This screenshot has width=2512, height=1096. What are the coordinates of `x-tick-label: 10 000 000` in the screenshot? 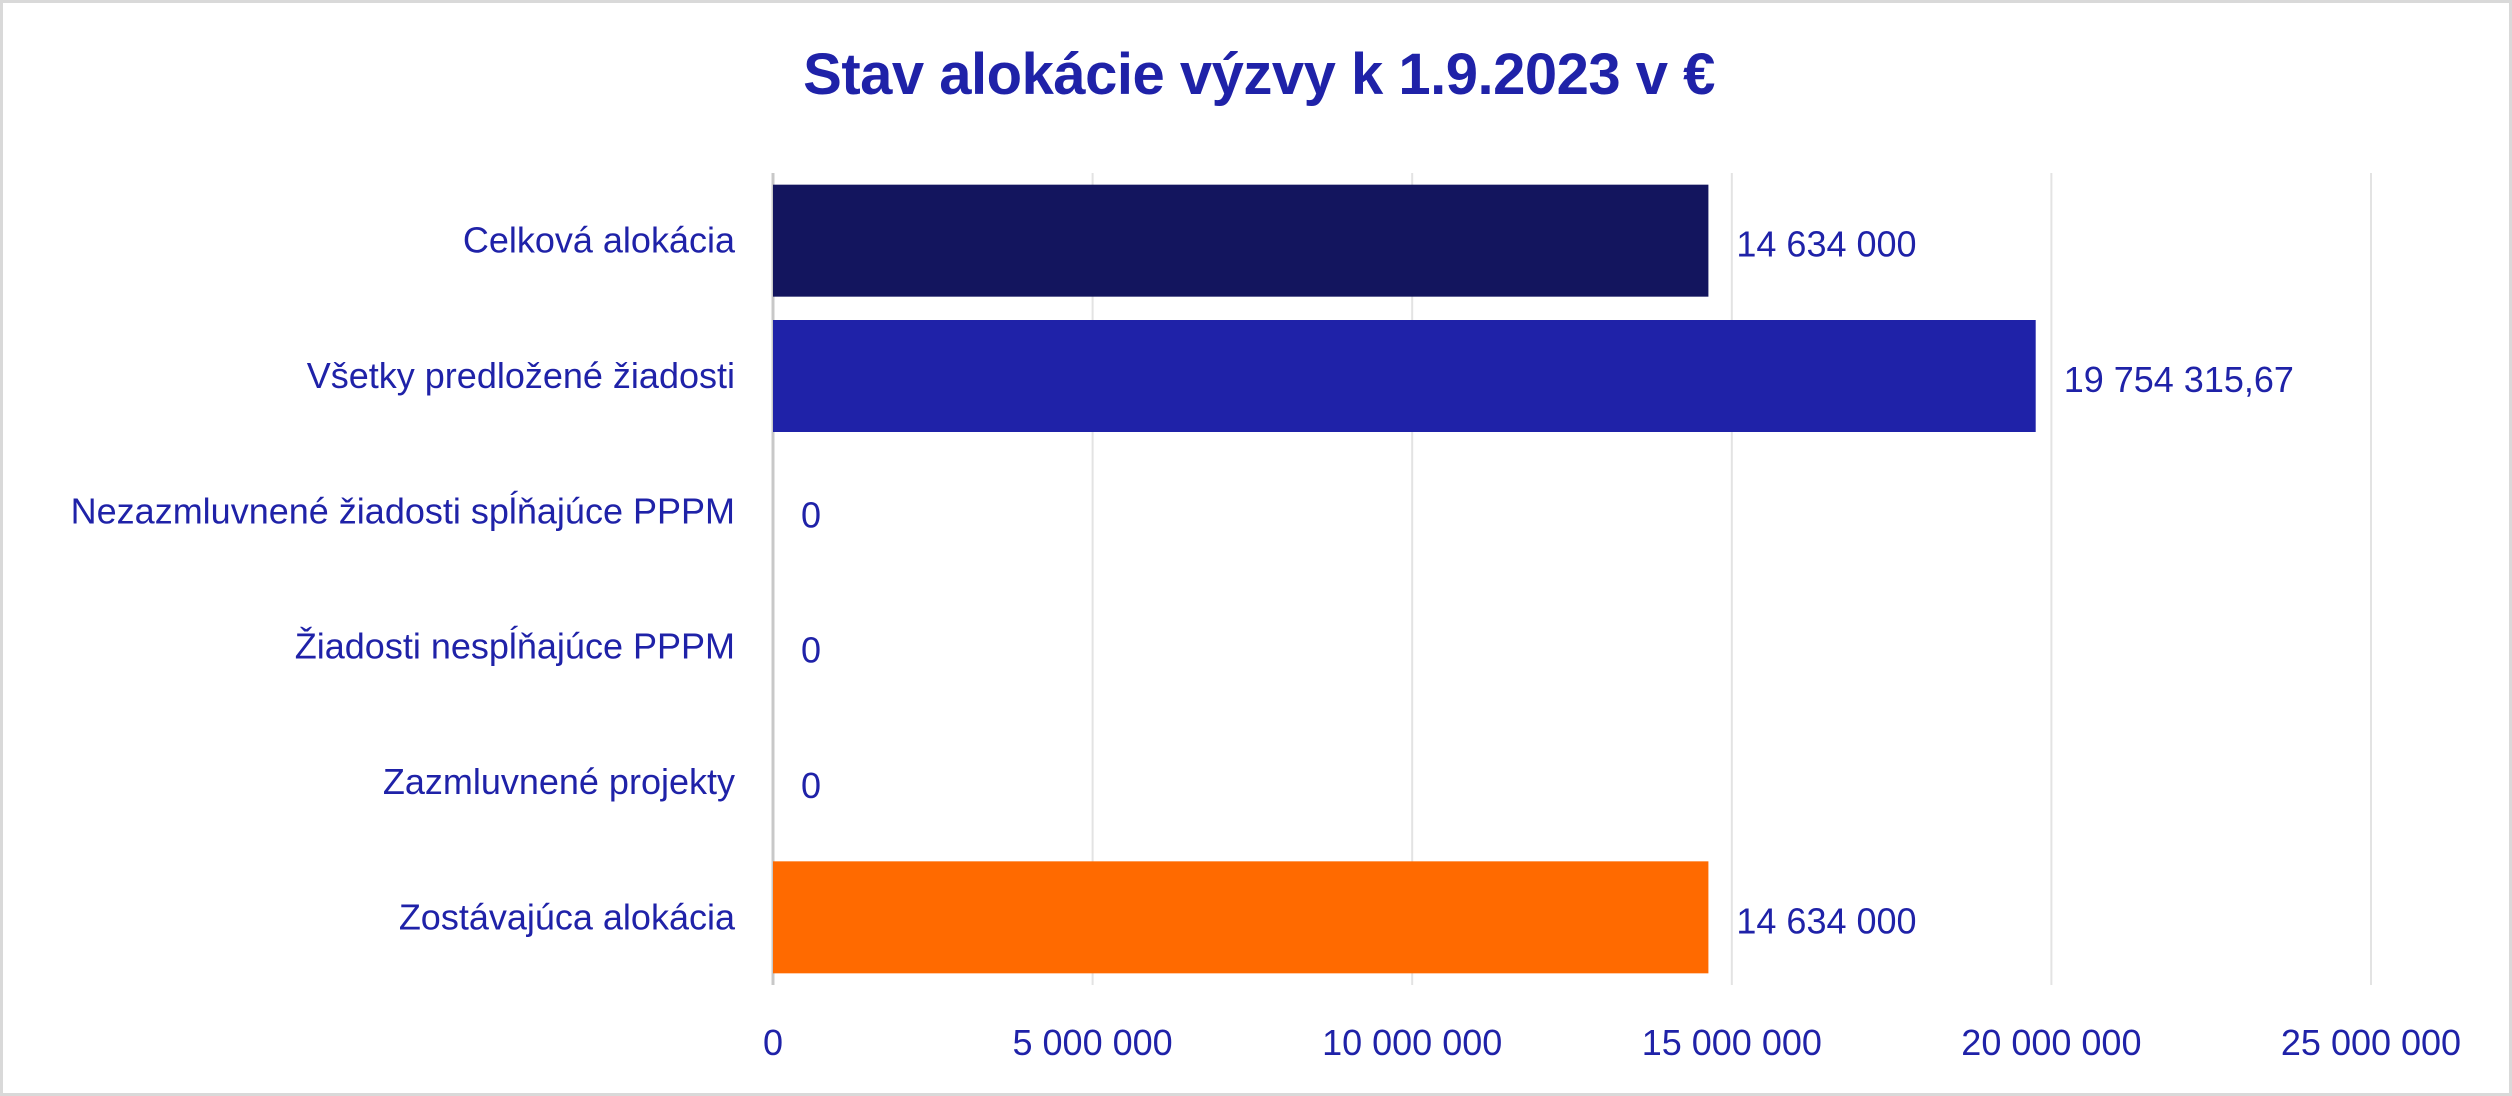 It's located at (1412, 1042).